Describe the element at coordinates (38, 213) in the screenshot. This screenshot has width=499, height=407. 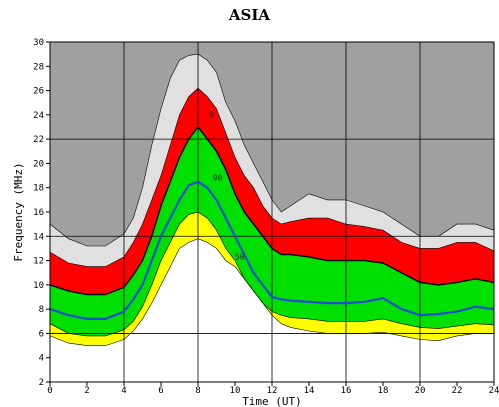
I see `y-tick-label-16: 16` at that location.